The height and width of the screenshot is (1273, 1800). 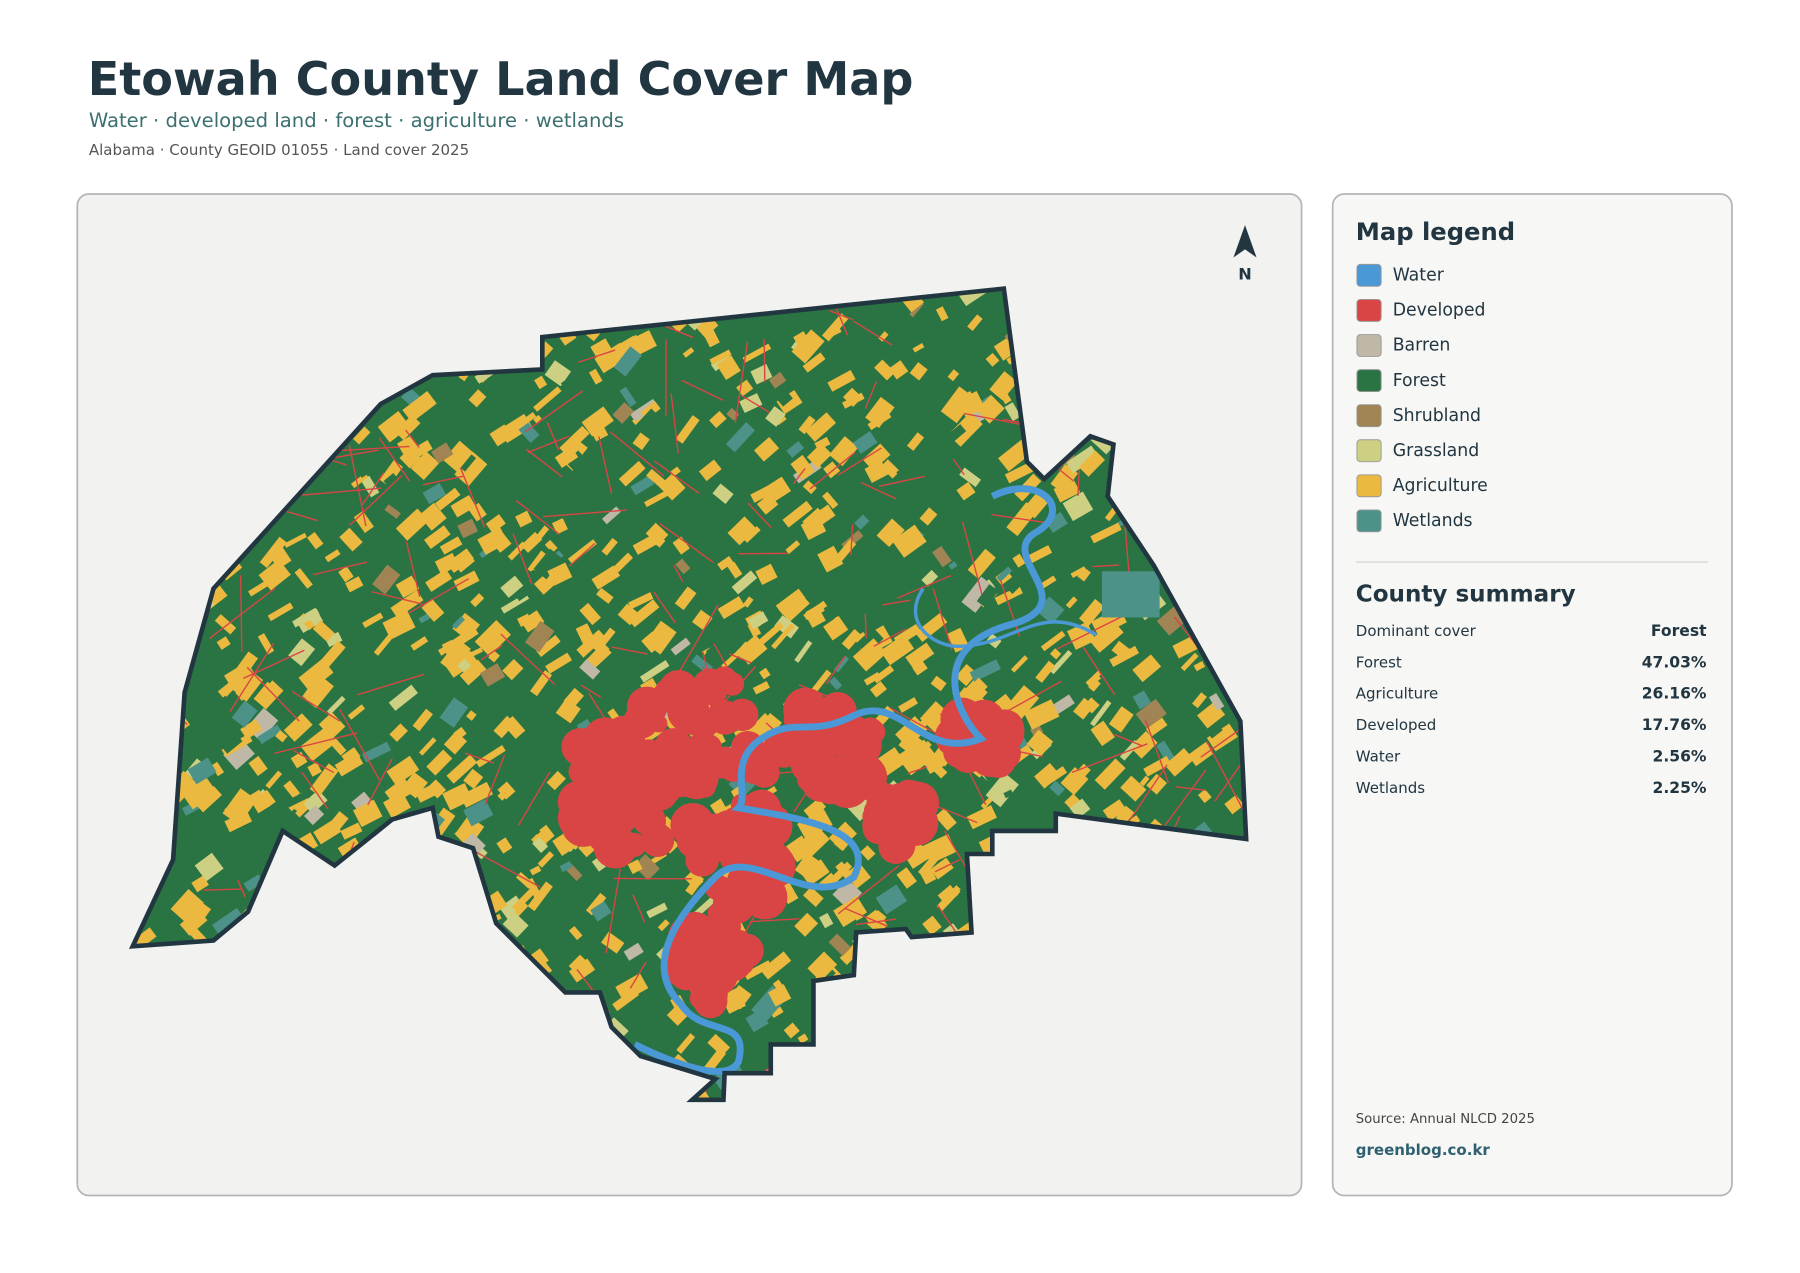 What do you see at coordinates (1005, 618) in the screenshot?
I see `river-branch` at bounding box center [1005, 618].